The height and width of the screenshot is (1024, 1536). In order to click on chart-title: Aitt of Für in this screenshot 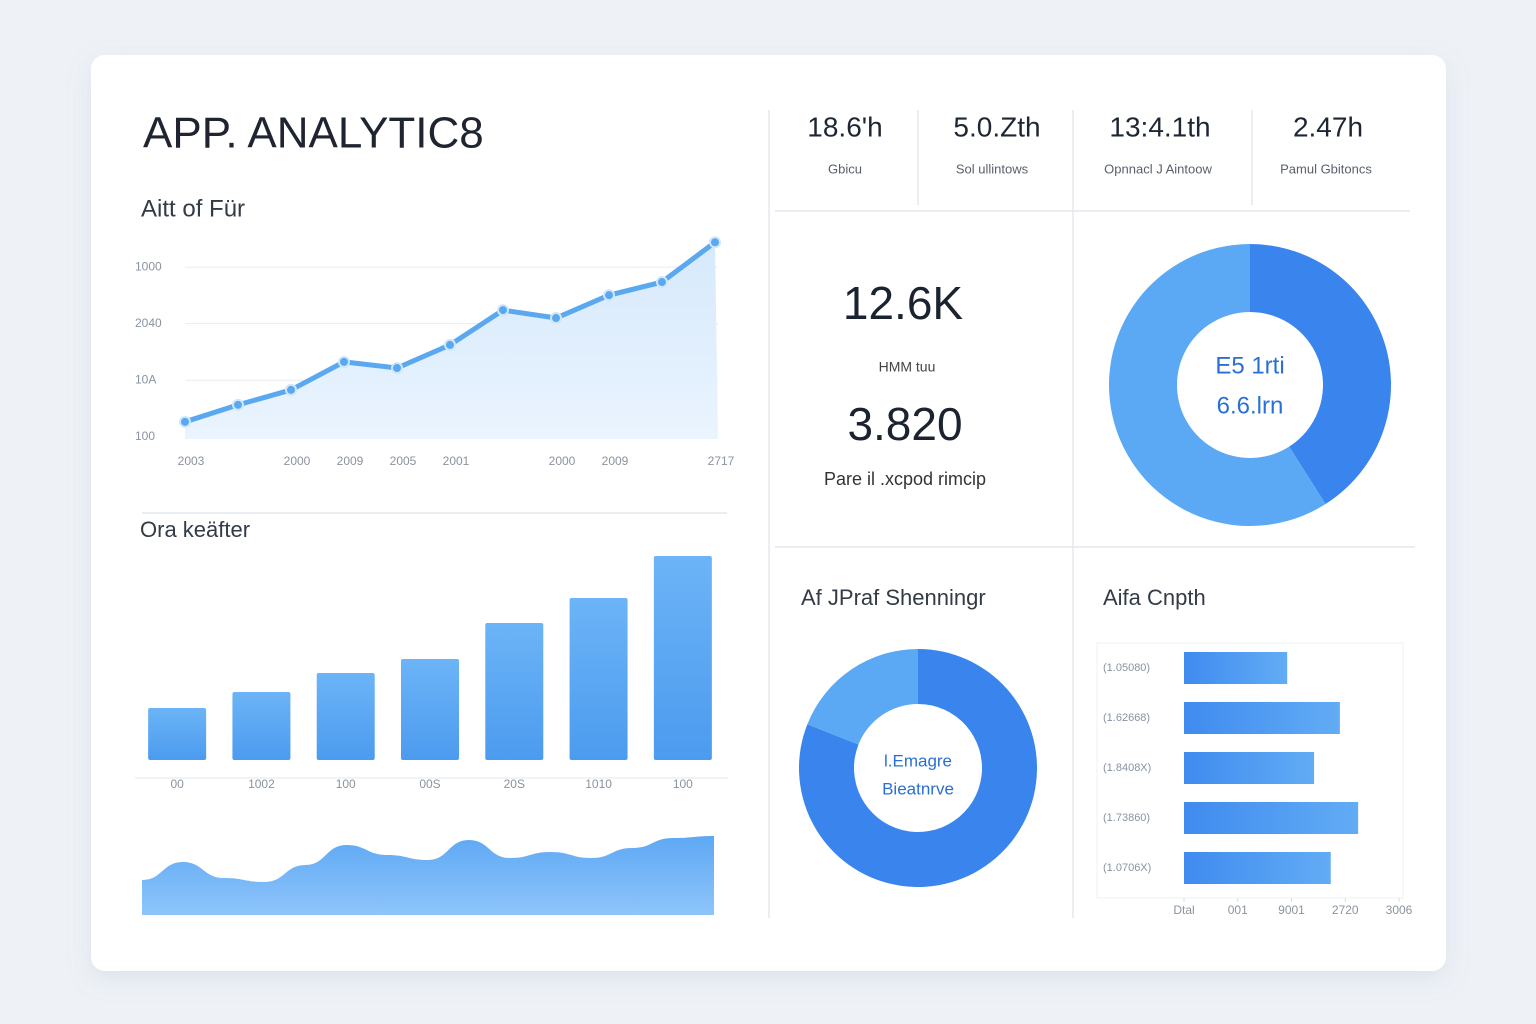, I will do `click(193, 208)`.